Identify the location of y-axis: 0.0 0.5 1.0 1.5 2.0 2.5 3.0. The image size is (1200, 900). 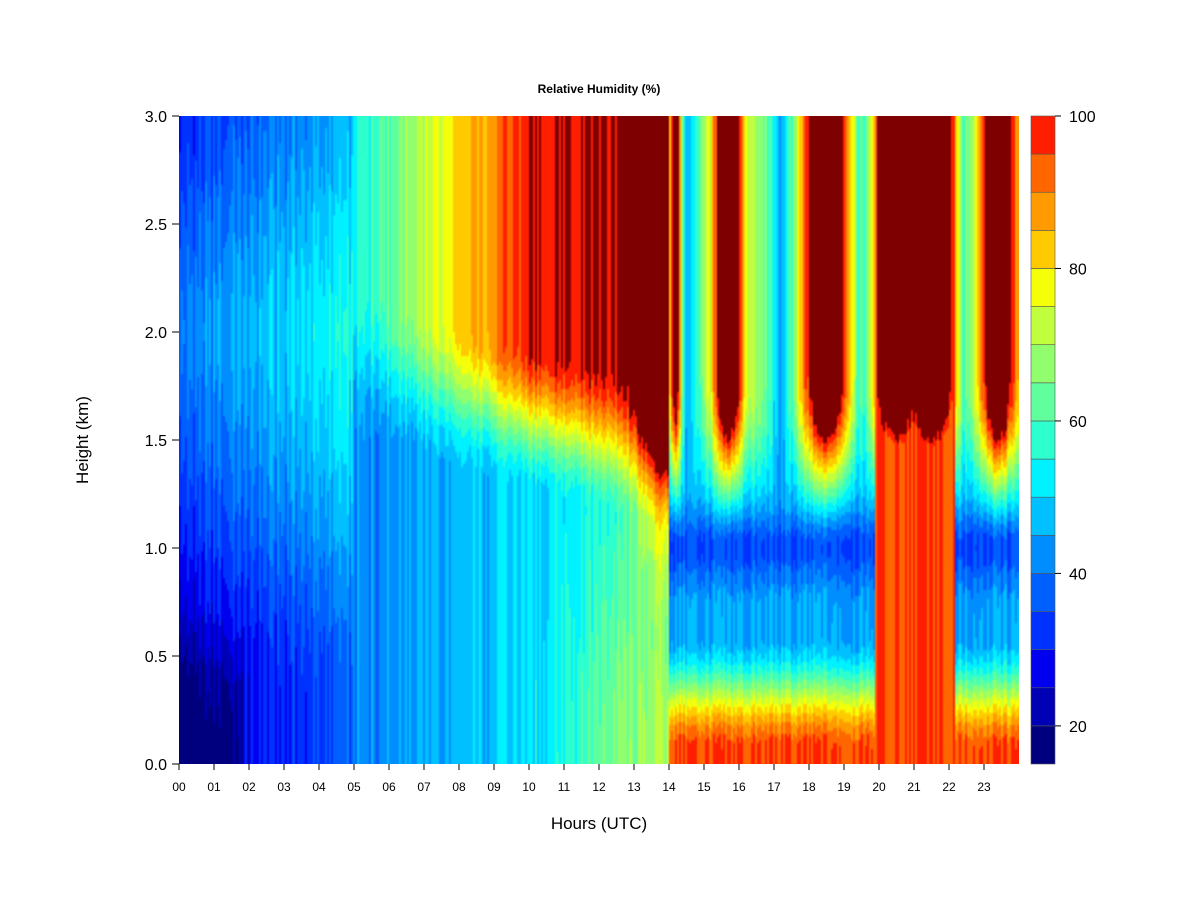
(162, 441).